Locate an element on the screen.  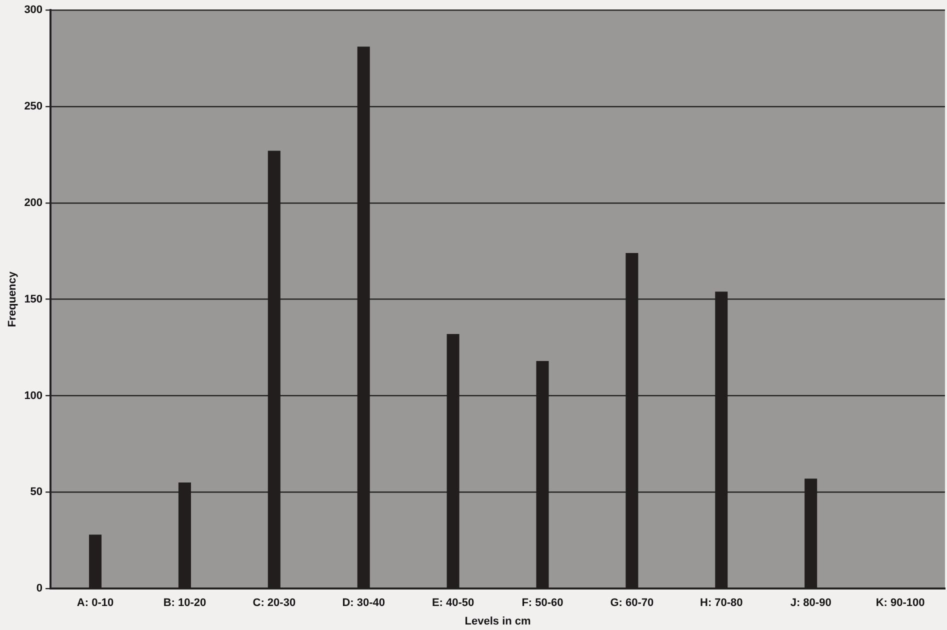
y-tick-label: 150 is located at coordinates (33, 299).